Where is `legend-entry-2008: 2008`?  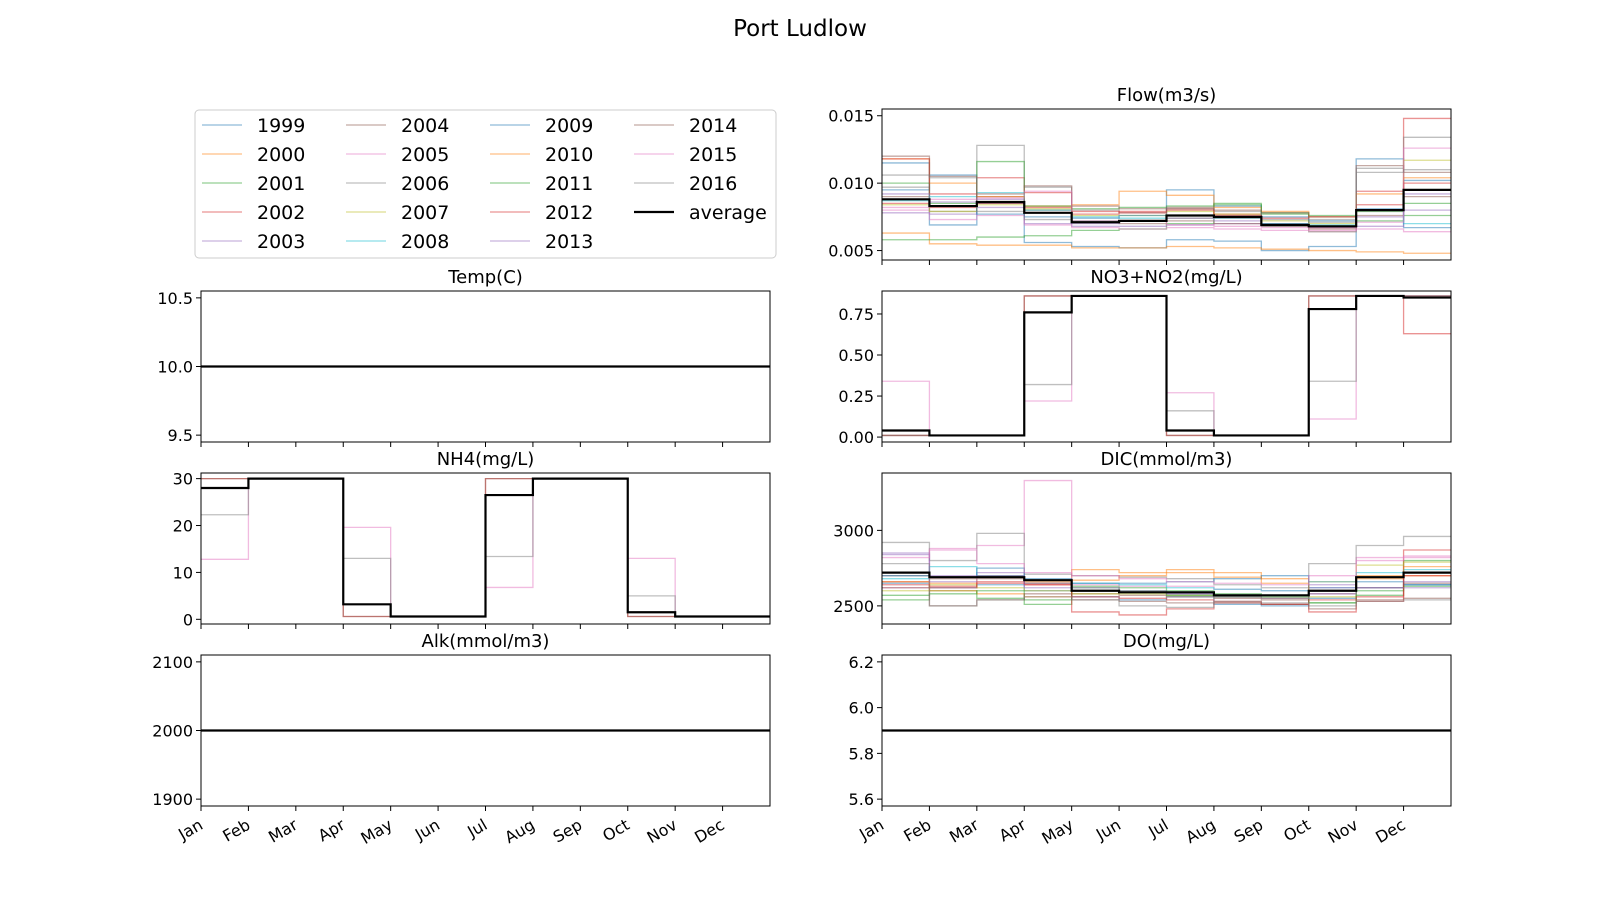 legend-entry-2008: 2008 is located at coordinates (397, 242).